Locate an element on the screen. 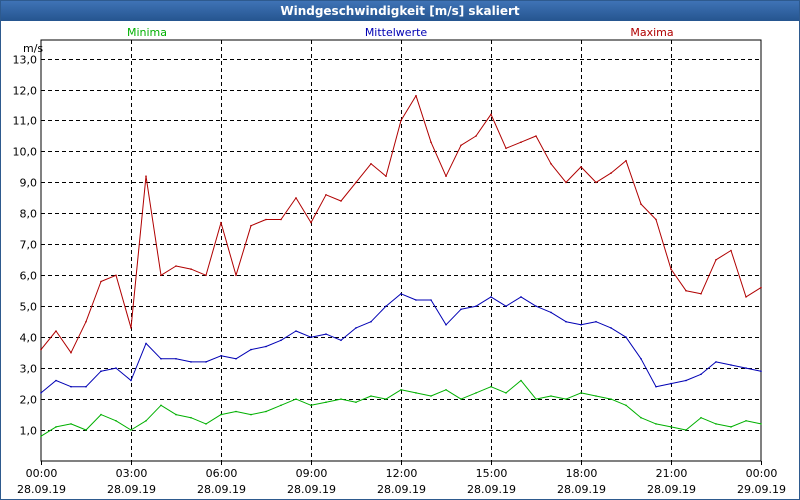  x-tick-time: 18:00 is located at coordinates (582, 473).